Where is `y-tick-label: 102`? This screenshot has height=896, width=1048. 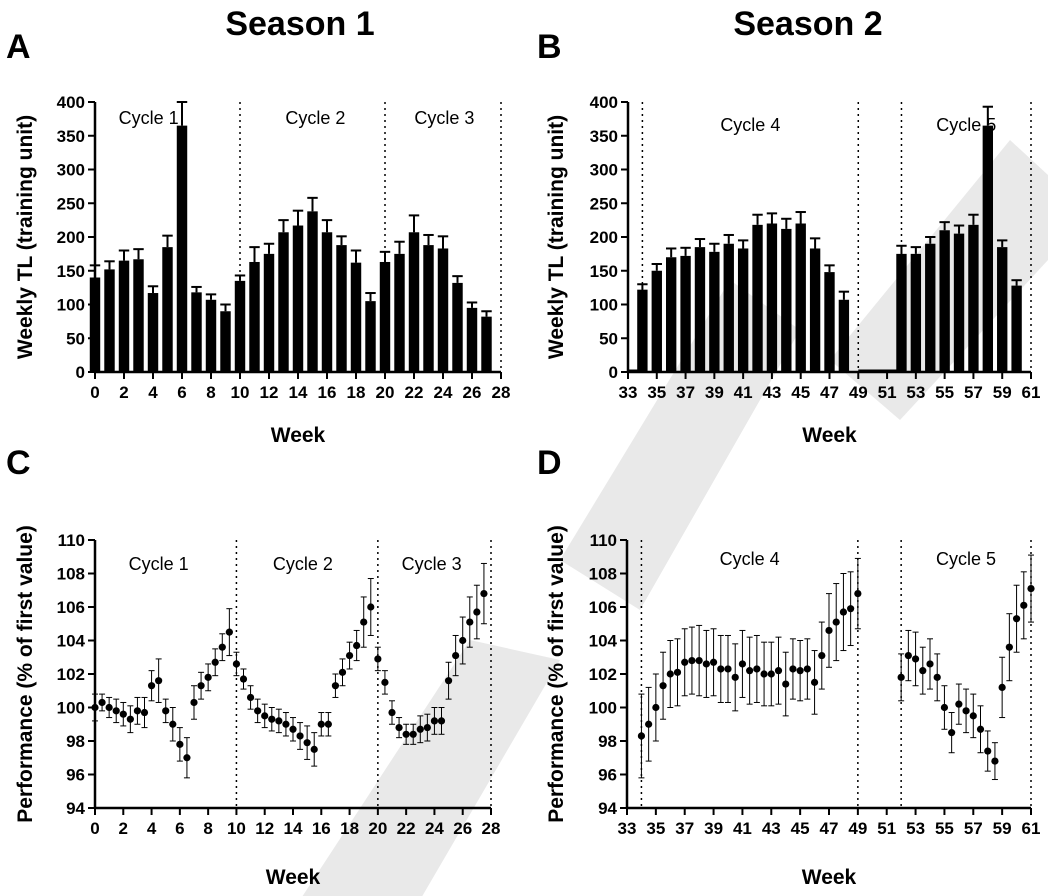
y-tick-label: 102 is located at coordinates (71, 674).